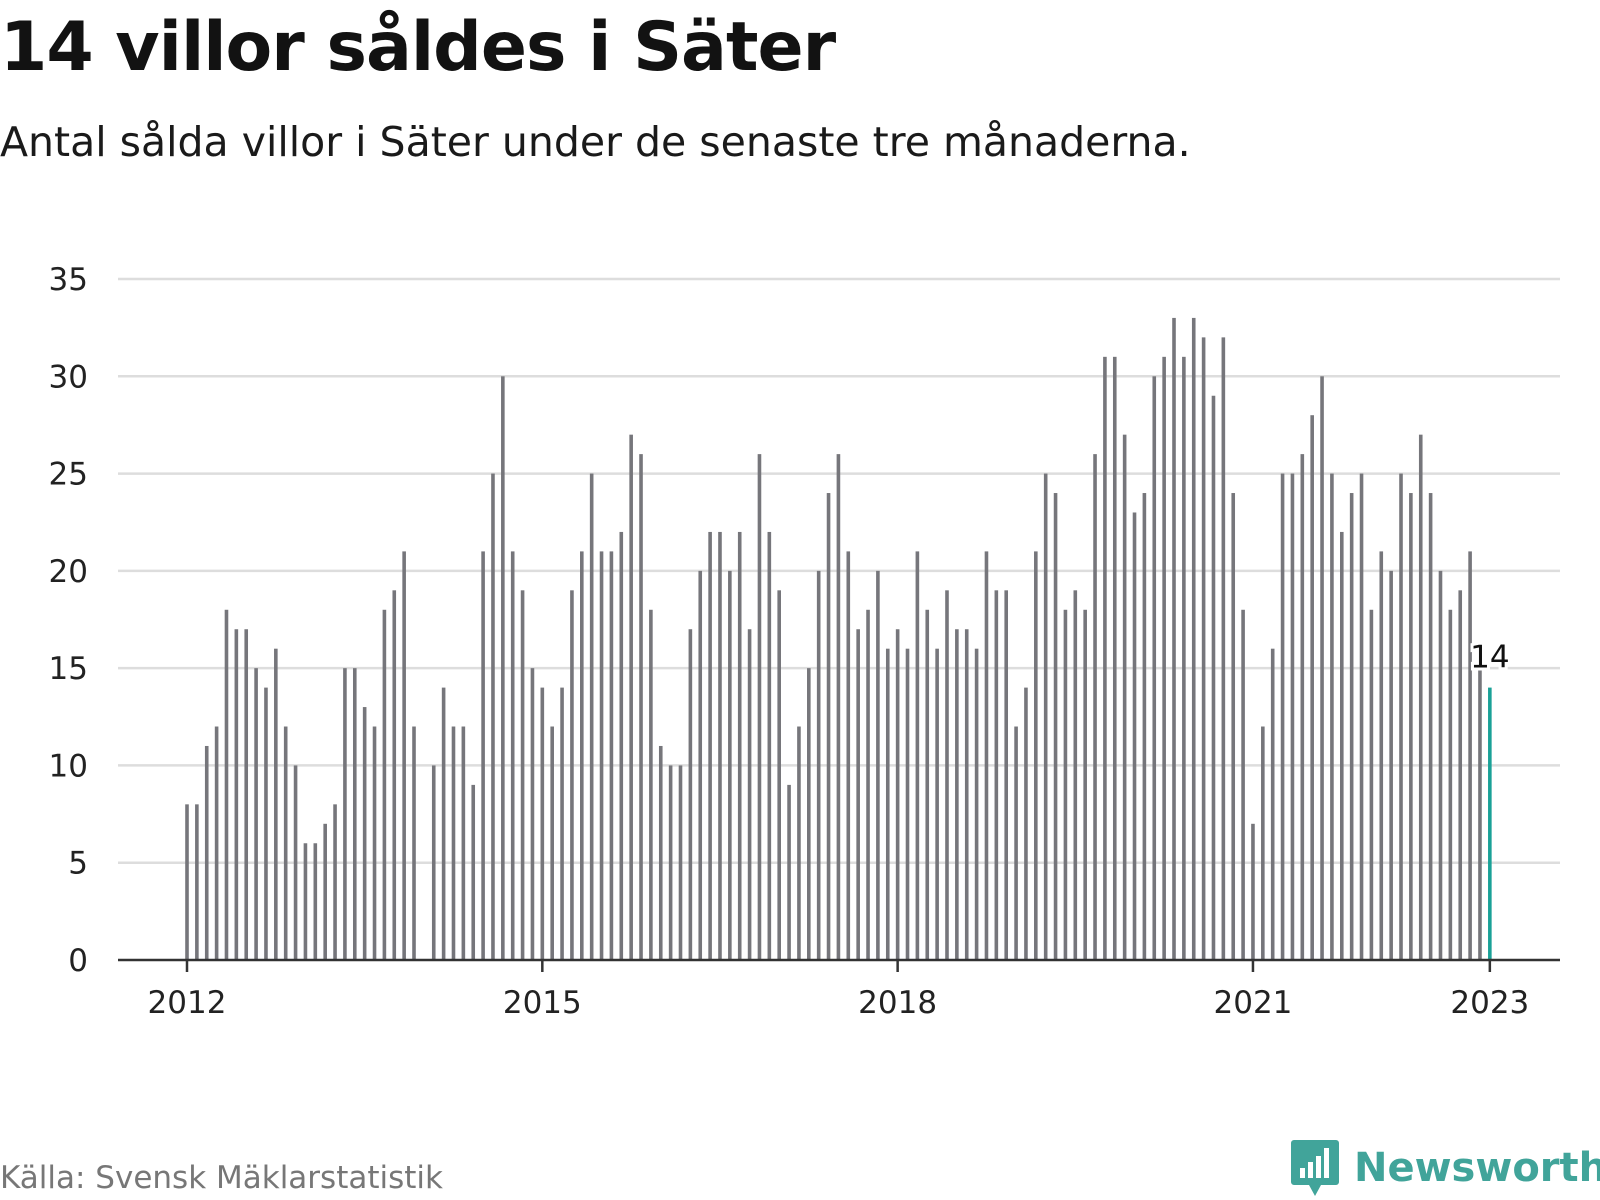 The image size is (1600, 1200). Describe the element at coordinates (68, 280) in the screenshot. I see `y-tick-label: 35` at that location.